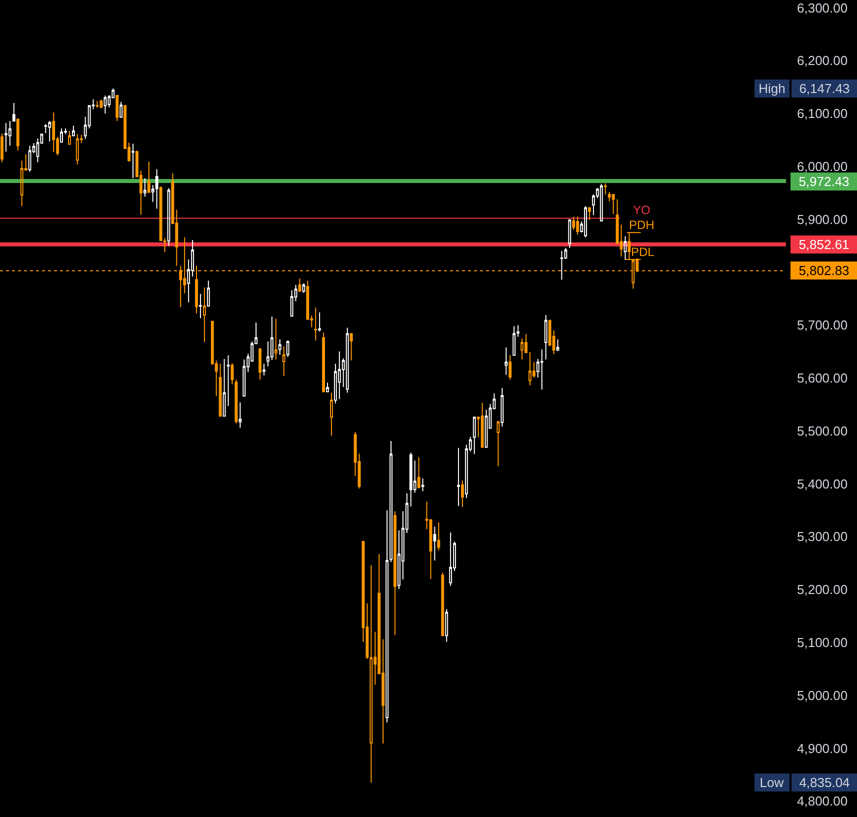  Describe the element at coordinates (822, 378) in the screenshot. I see `y-tick-label: 5,600.00` at that location.